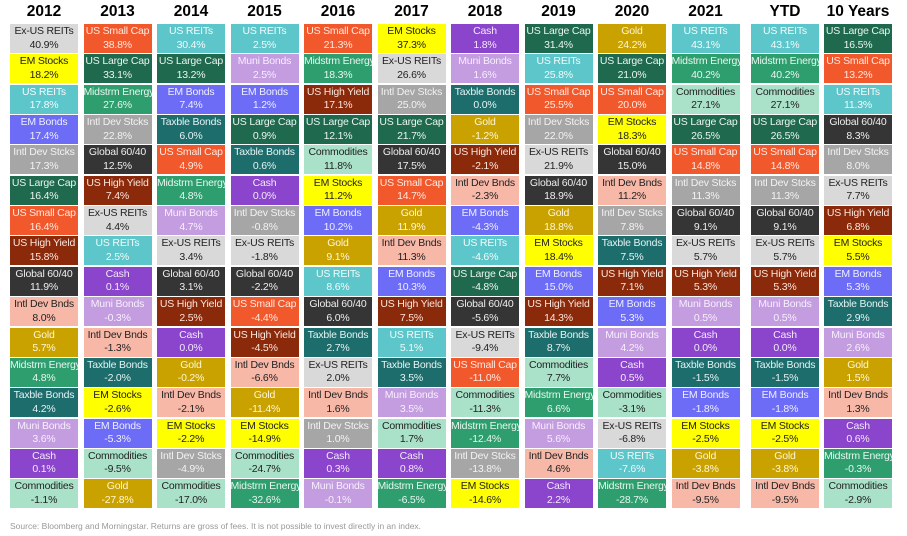 This screenshot has width=907, height=536. What do you see at coordinates (44, 469) in the screenshot?
I see `return-value: 0.1%` at bounding box center [44, 469].